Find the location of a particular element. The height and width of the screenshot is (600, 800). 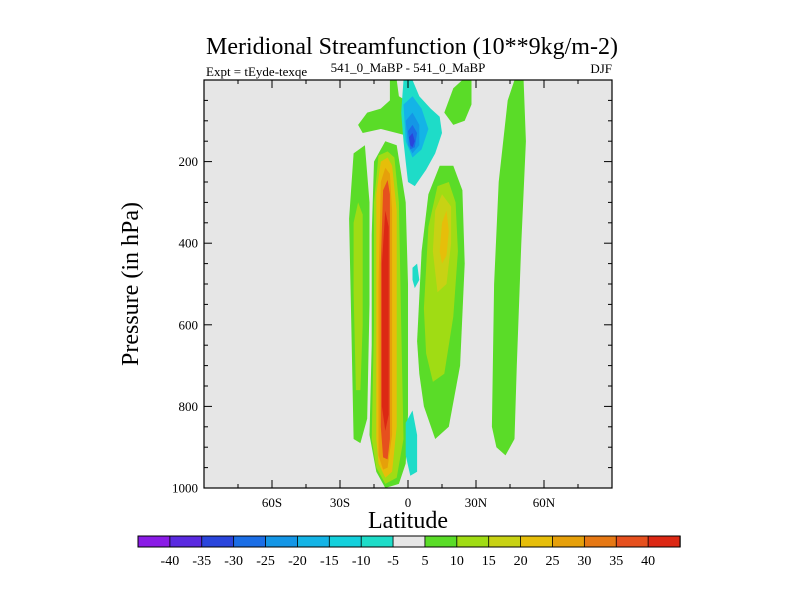

colorbar-frame is located at coordinates (409, 541).